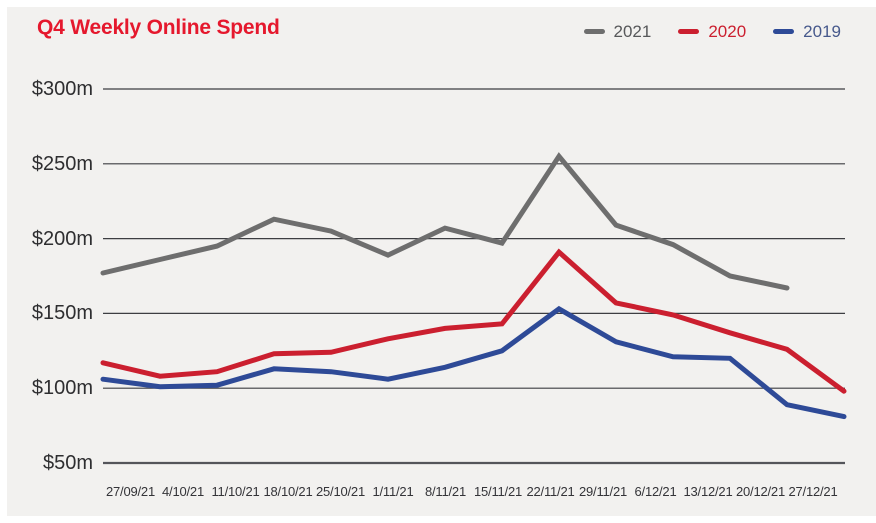 The height and width of the screenshot is (523, 876). What do you see at coordinates (62, 388) in the screenshot?
I see `y-axis-tick-label: $100m` at bounding box center [62, 388].